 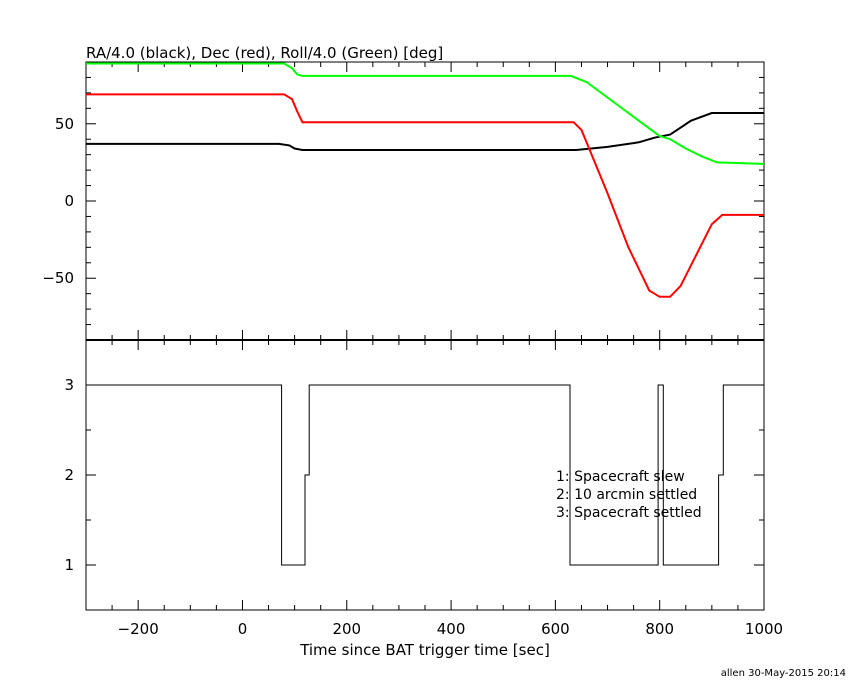 I want to click on bottom-x-tick-label: 1000, so click(x=764, y=629).